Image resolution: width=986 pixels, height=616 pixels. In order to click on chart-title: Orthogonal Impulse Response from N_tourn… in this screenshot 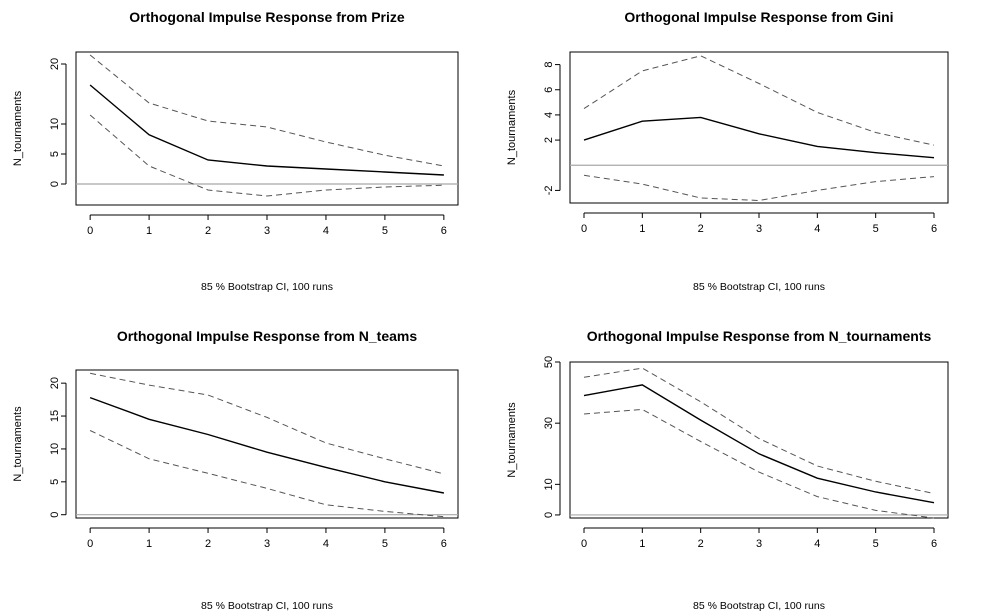, I will do `click(759, 336)`.